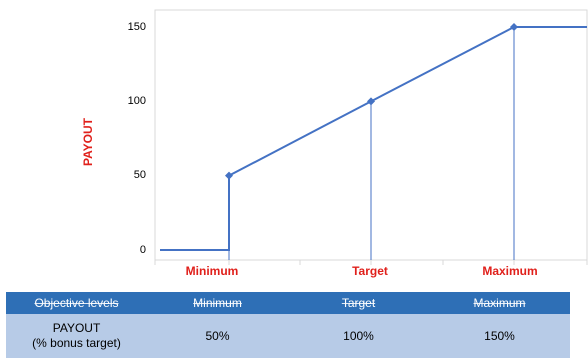 This screenshot has height=358, width=588. Describe the element at coordinates (76, 303) in the screenshot. I see `table-header-cell: Objective levels` at that location.